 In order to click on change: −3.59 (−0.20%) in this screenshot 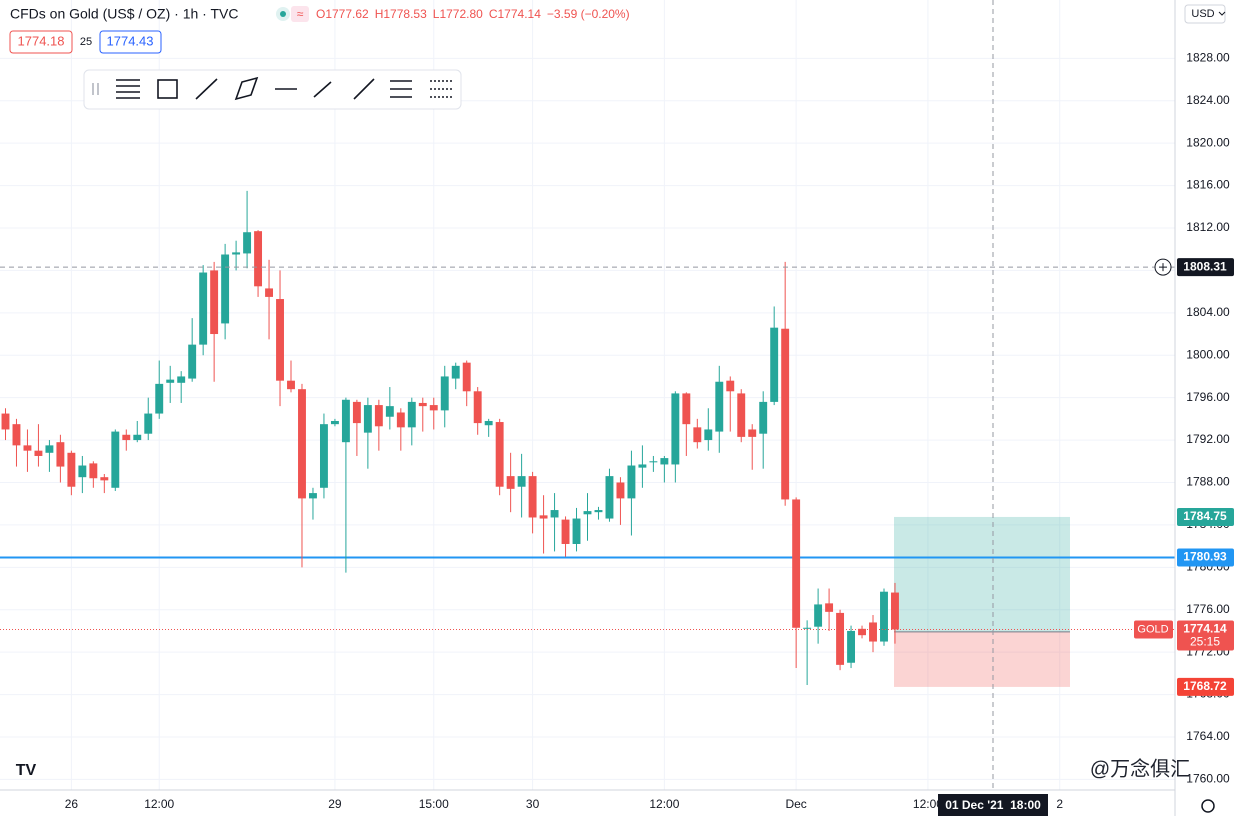, I will do `click(588, 14)`.